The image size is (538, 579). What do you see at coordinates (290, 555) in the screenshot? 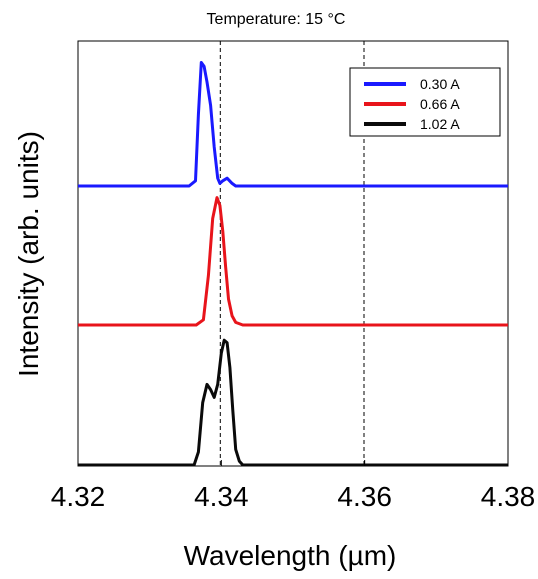
I see `x-axis-label: Wavelength (µm)` at bounding box center [290, 555].